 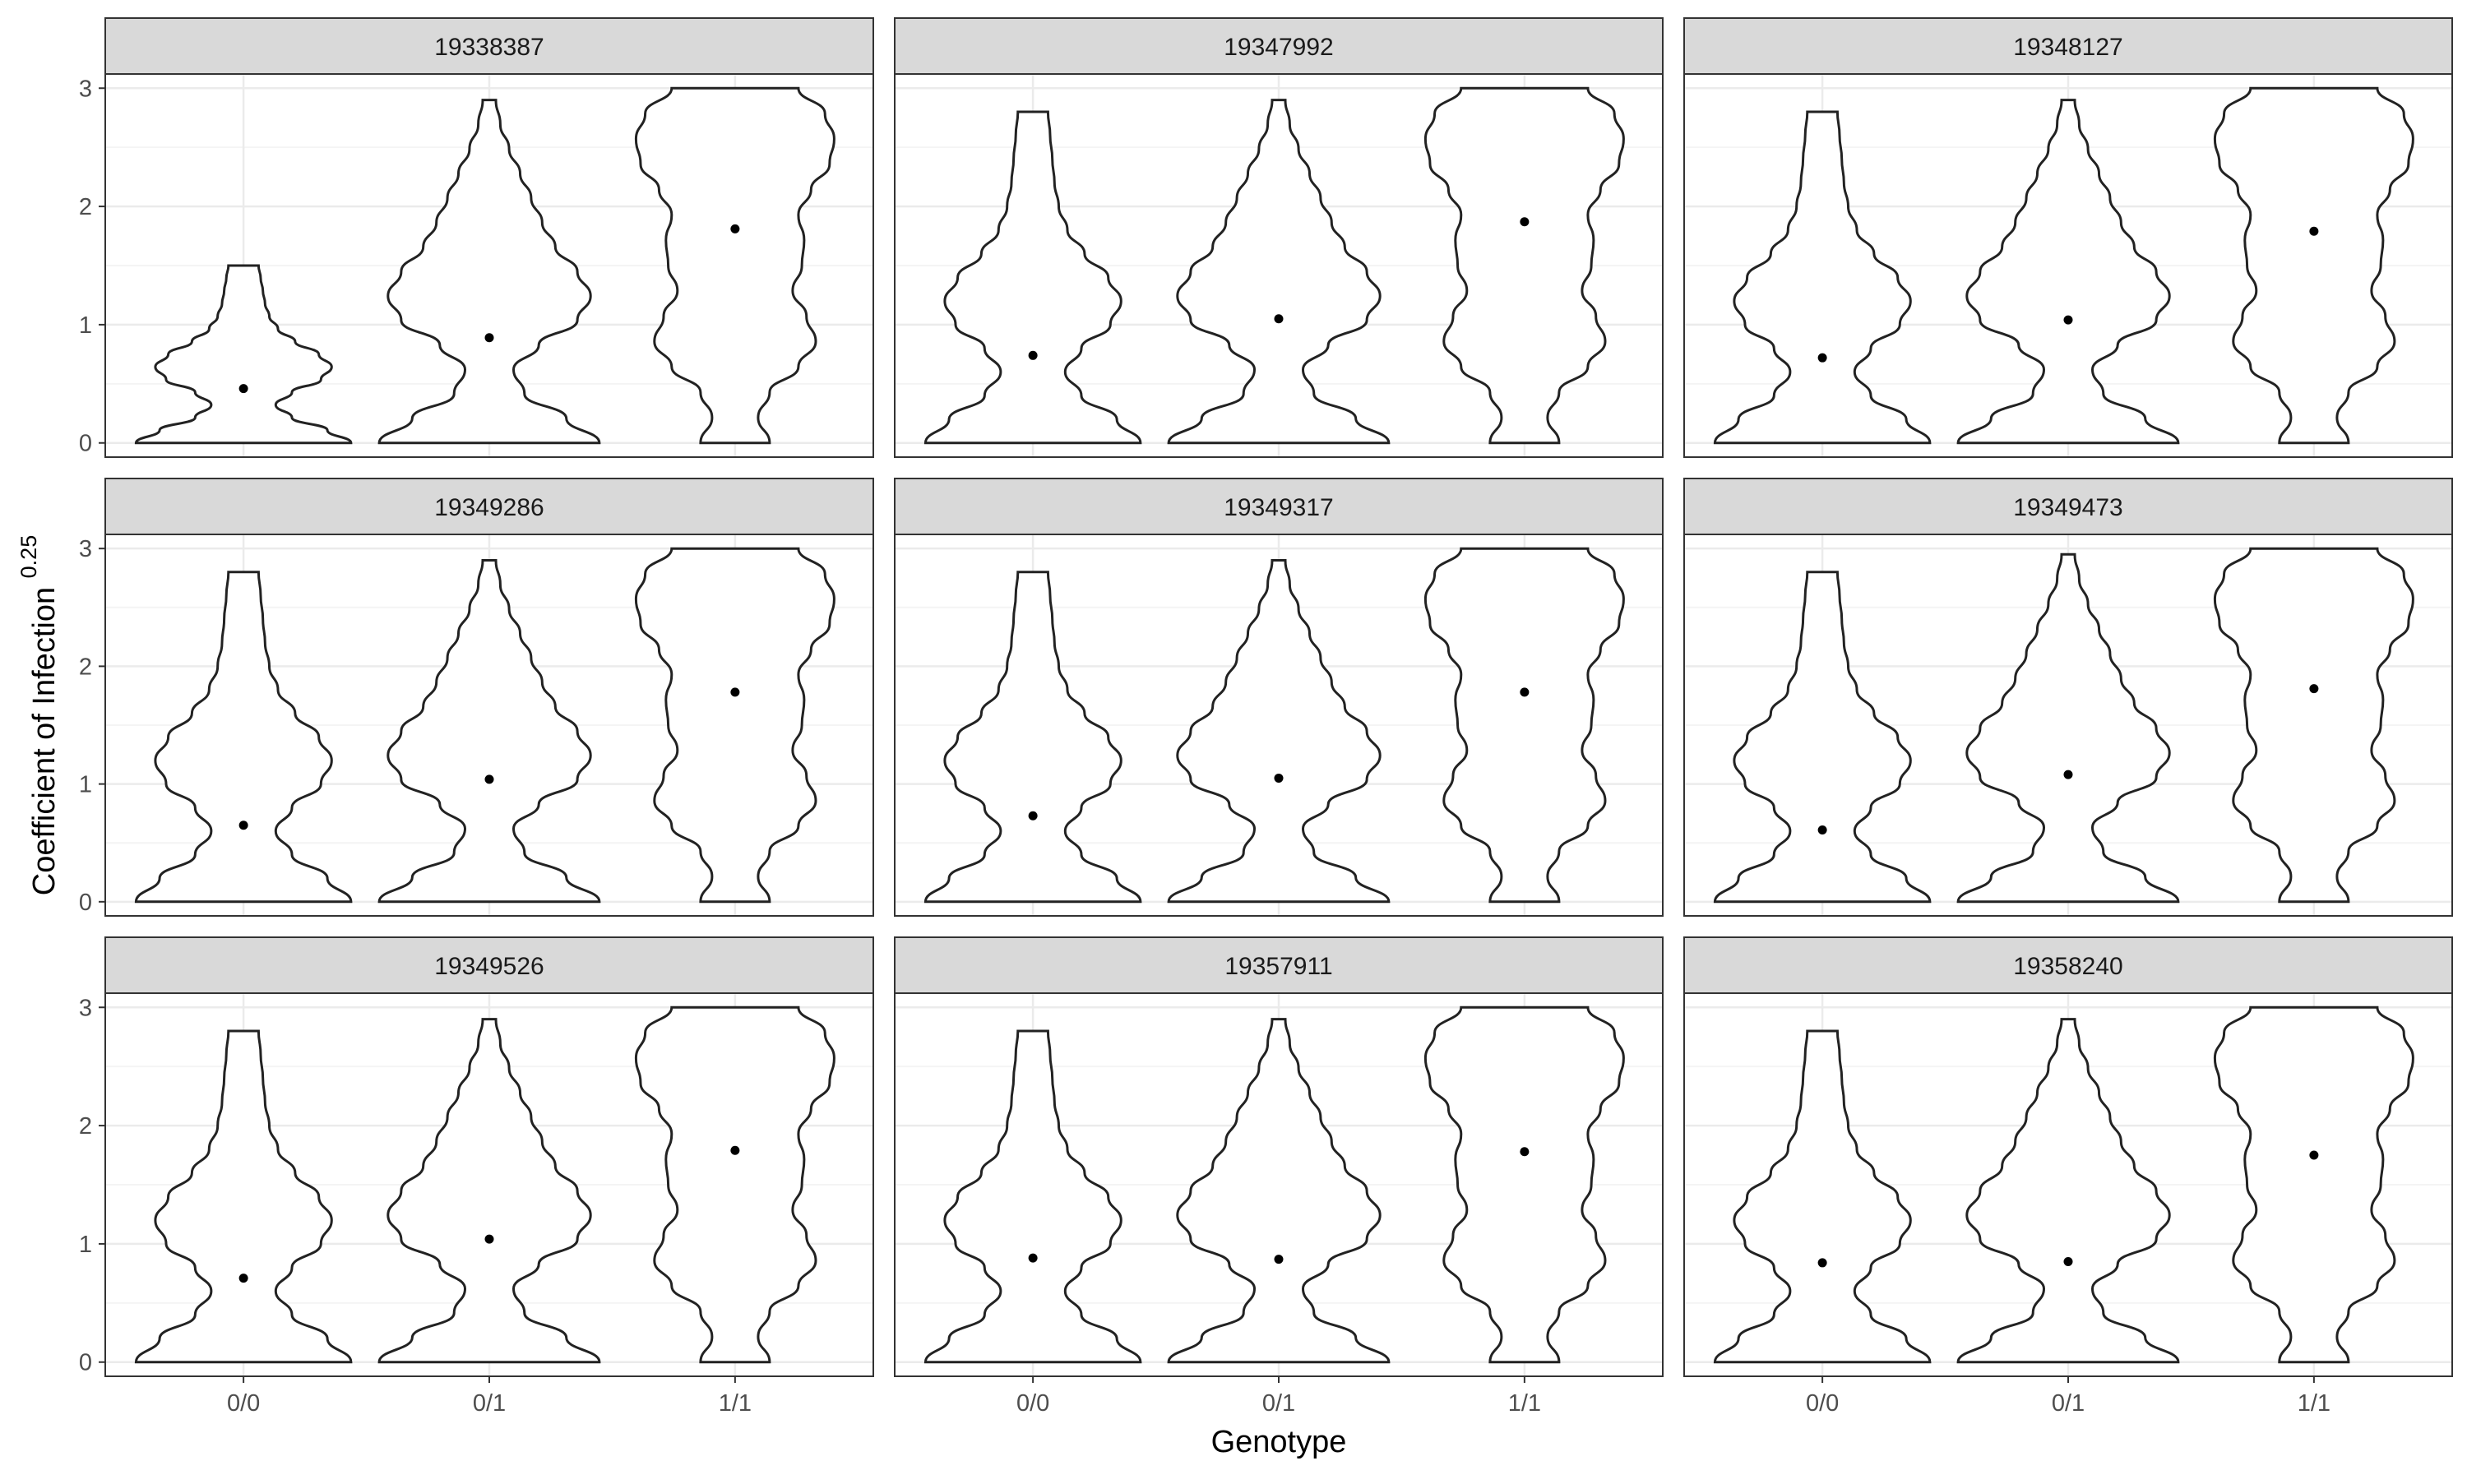 I want to click on facet-strip-label: 19349286, so click(x=489, y=508).